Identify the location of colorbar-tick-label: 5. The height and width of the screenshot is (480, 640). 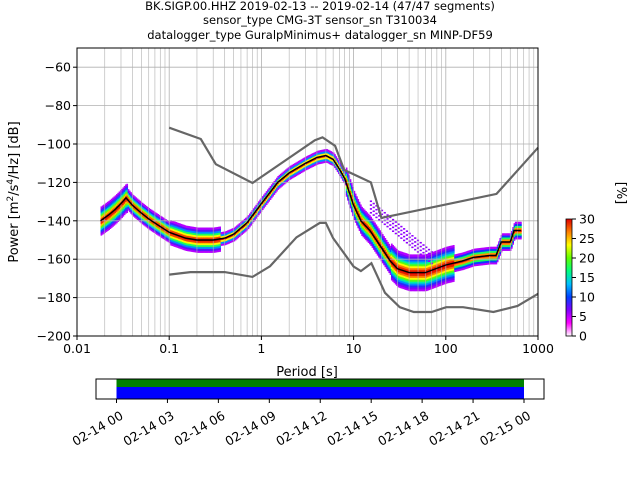
(583, 316).